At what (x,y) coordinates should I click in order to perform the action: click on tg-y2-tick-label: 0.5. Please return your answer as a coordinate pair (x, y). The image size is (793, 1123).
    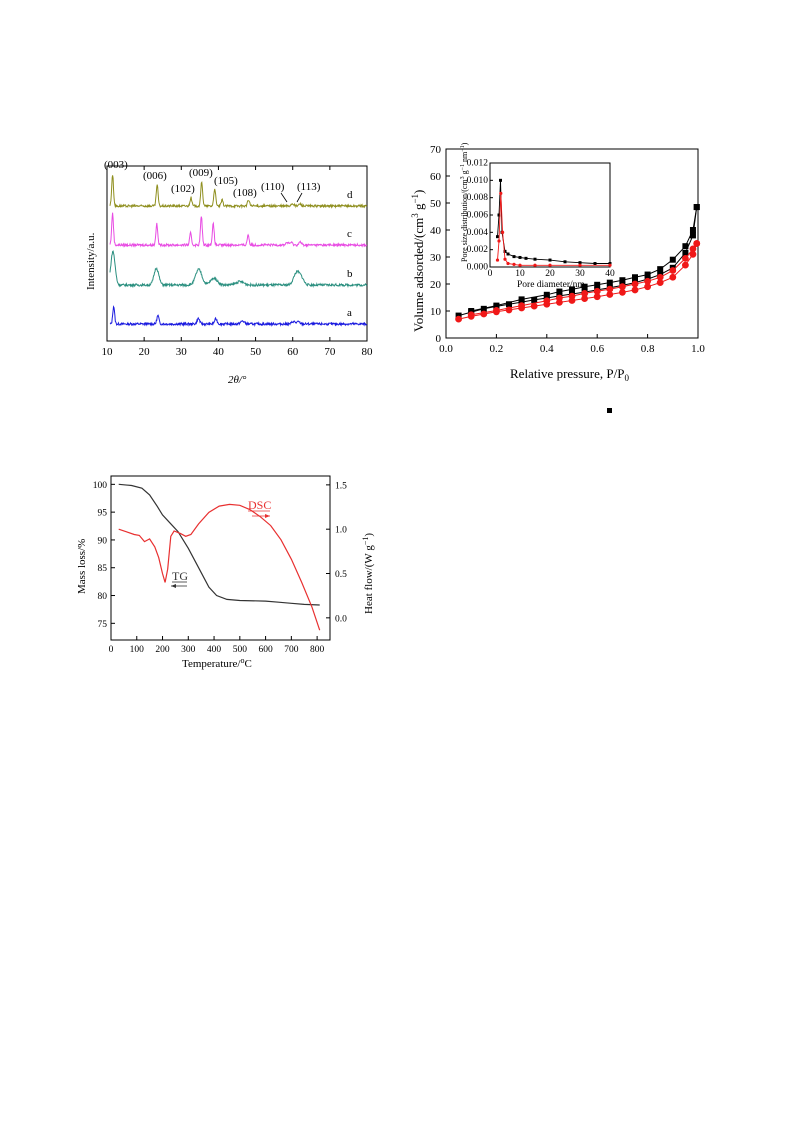
    Looking at the image, I should click on (341, 575).